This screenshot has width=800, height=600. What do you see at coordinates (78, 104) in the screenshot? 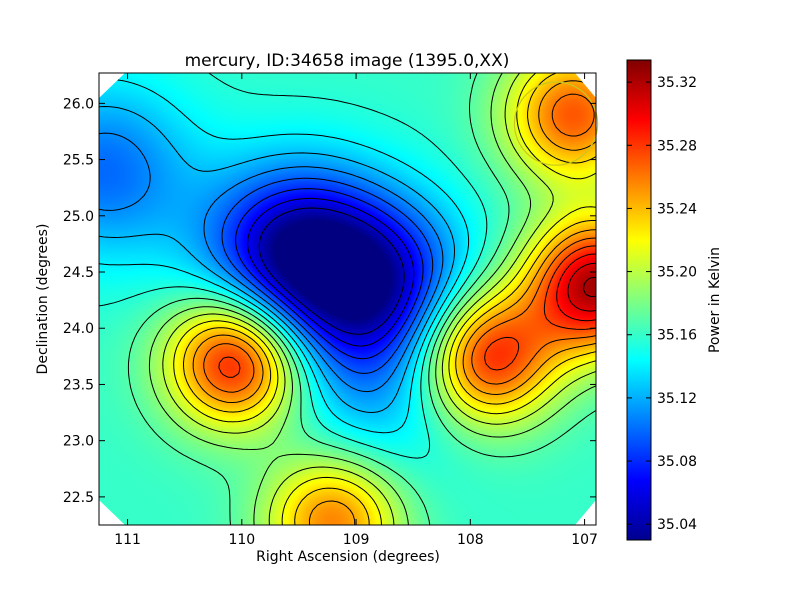
I see `y-tick-label: 26.0` at bounding box center [78, 104].